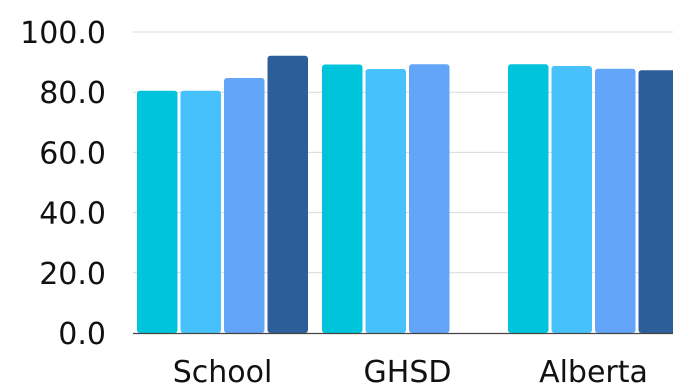 The height and width of the screenshot is (390, 673). Describe the element at coordinates (223, 372) in the screenshot. I see `category-label: School` at that location.